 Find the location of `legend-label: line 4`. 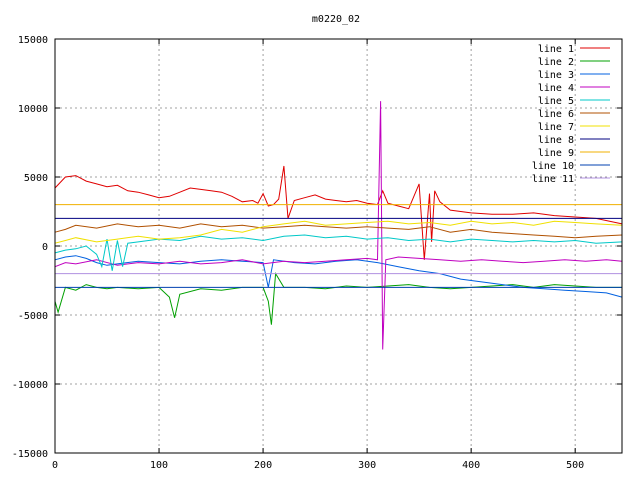

legend-label: line 4 is located at coordinates (556, 88).